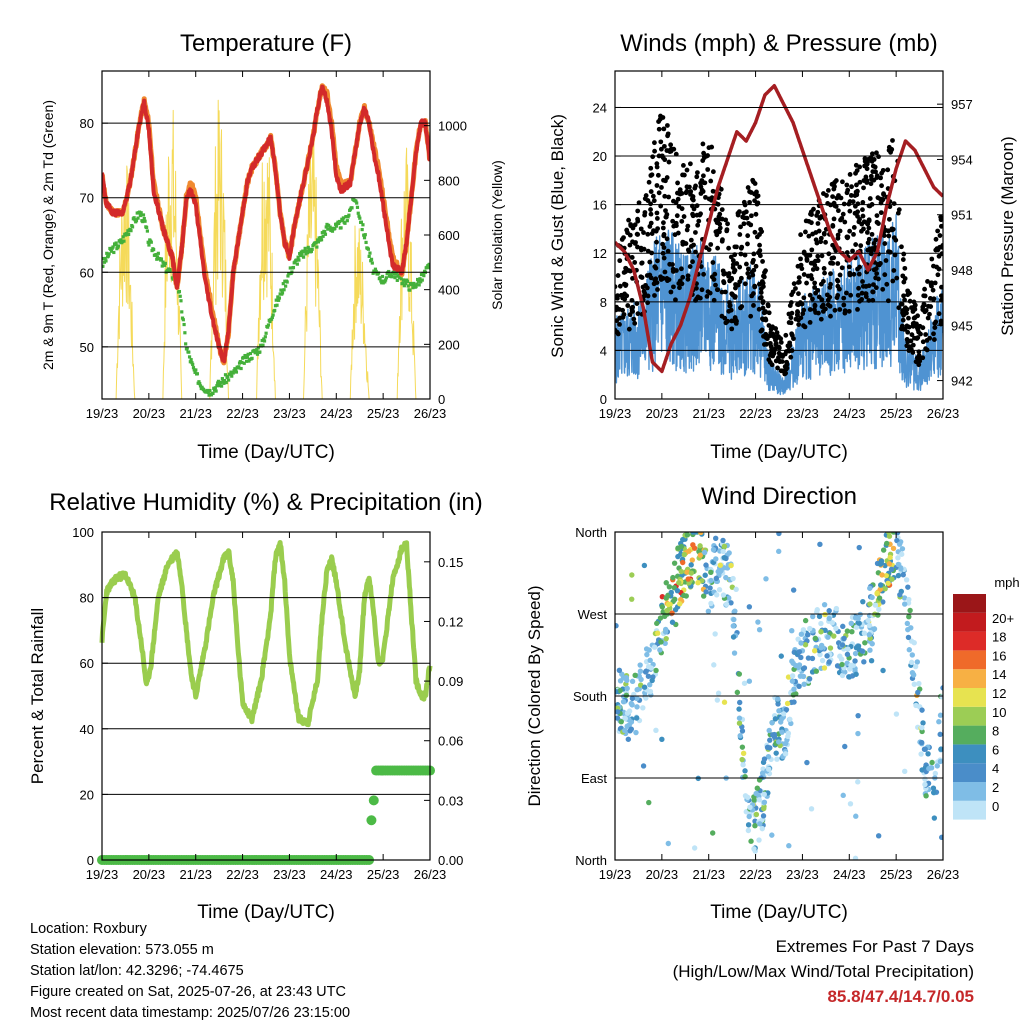 The width and height of the screenshot is (1024, 1024). Describe the element at coordinates (962, 104) in the screenshot. I see `y2-tick-label: 957` at that location.